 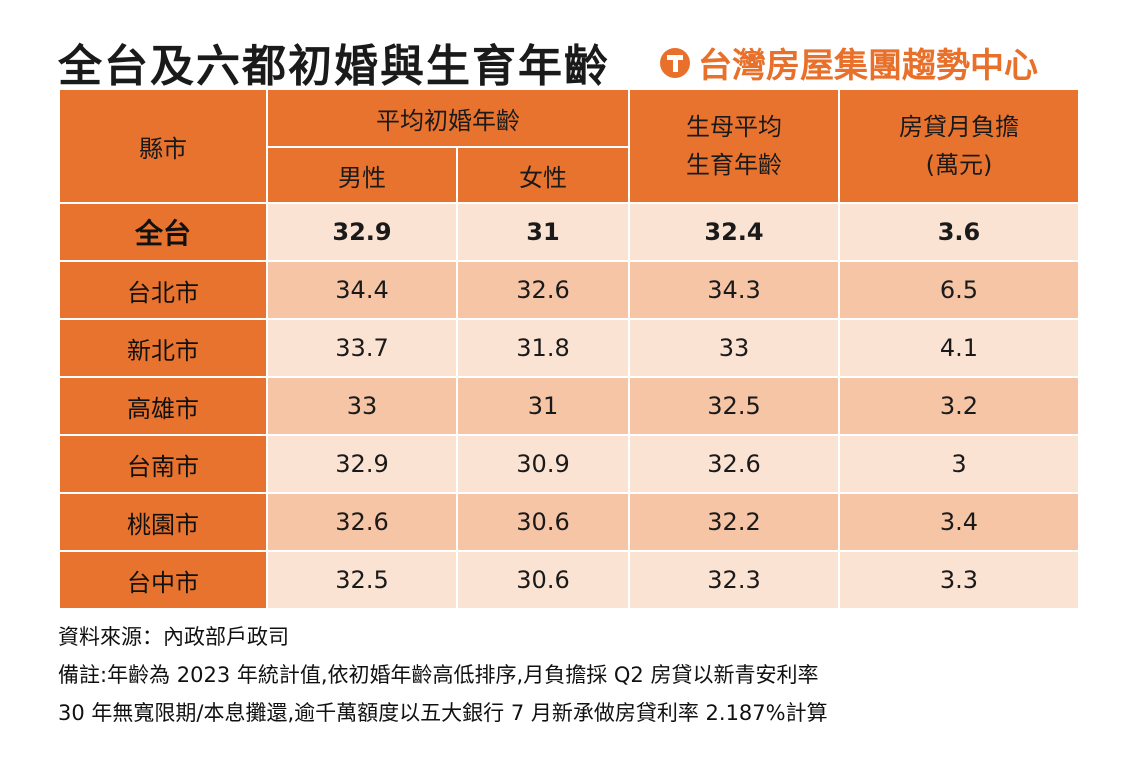 I want to click on cell-mortgage: 3.4, so click(x=959, y=522).